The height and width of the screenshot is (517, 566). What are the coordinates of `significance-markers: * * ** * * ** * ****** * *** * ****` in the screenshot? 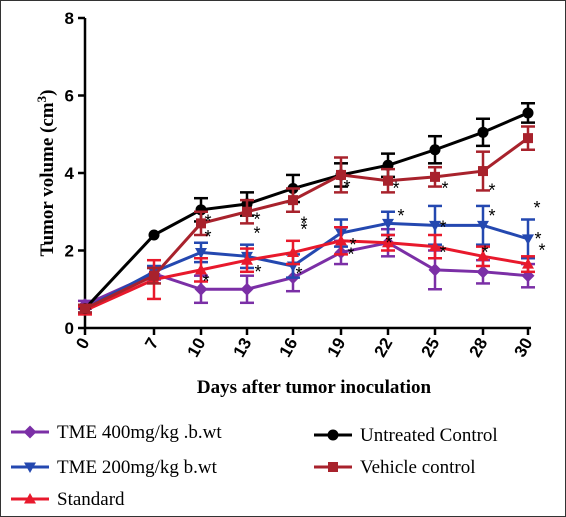 It's located at (373, 234).